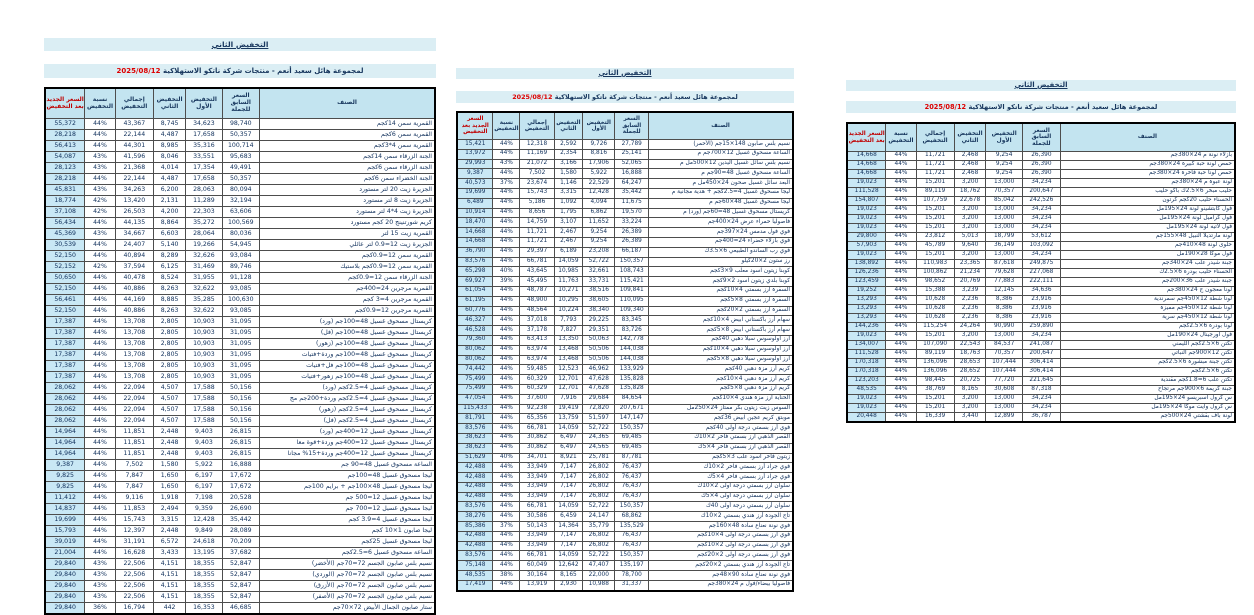 This screenshot has height=615, width=1254. What do you see at coordinates (240, 103) in the screenshot?
I see `column-header: السعر السابق للجملة` at bounding box center [240, 103].